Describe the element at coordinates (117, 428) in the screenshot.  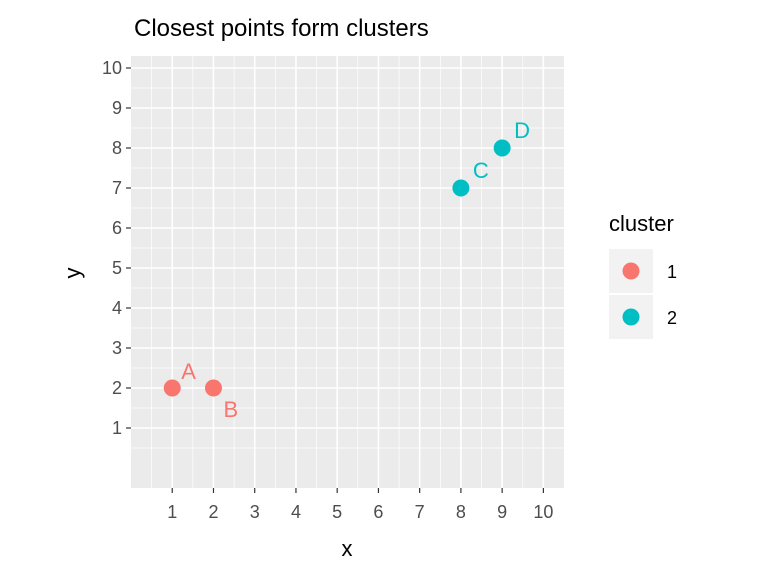
I see `y-tick-label: 1` at that location.